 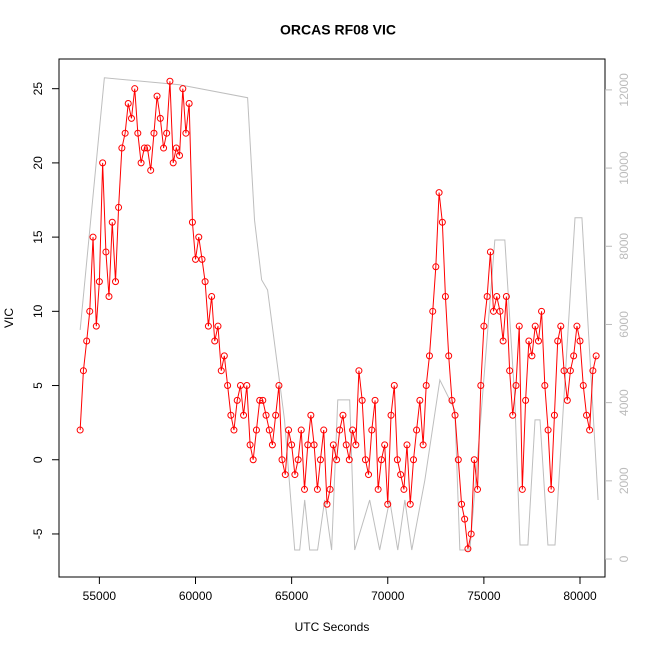 I want to click on x-tick-label: 60000, so click(x=196, y=596).